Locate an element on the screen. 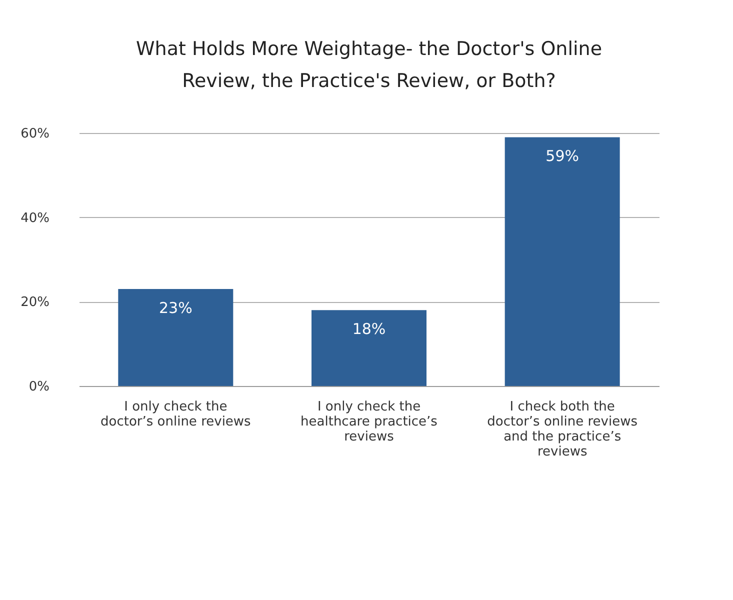  y-tick-label: 0% is located at coordinates (39, 387).